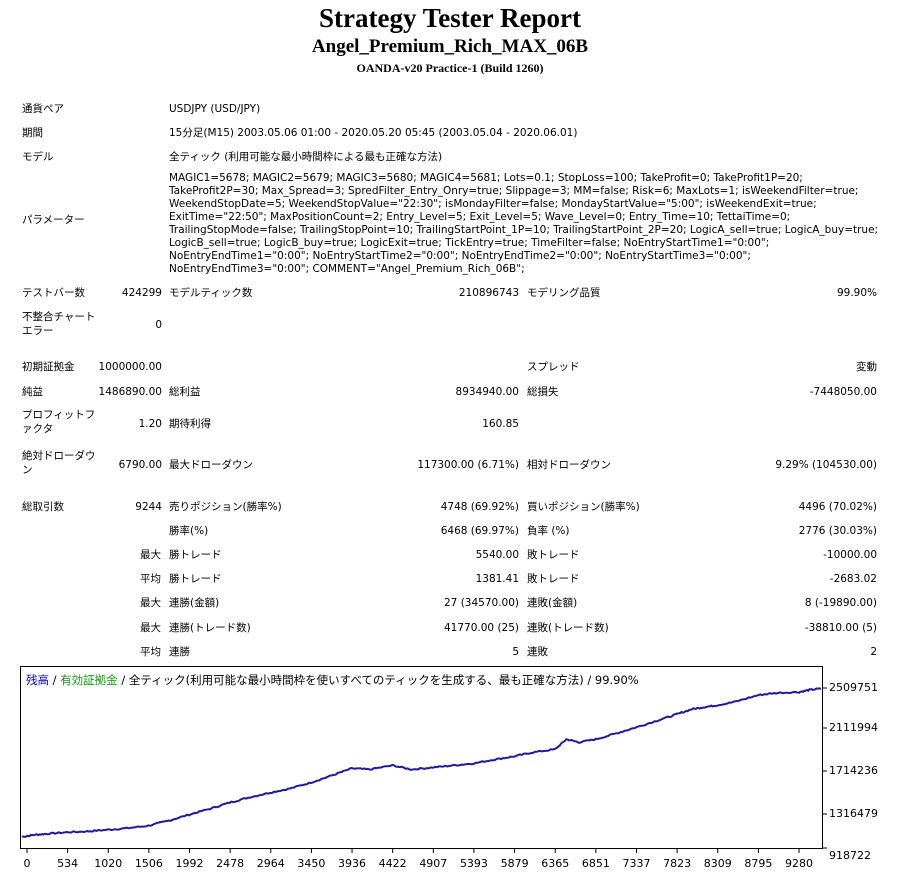 The height and width of the screenshot is (877, 900). What do you see at coordinates (853, 770) in the screenshot?
I see `y-tick-label: 1714236` at bounding box center [853, 770].